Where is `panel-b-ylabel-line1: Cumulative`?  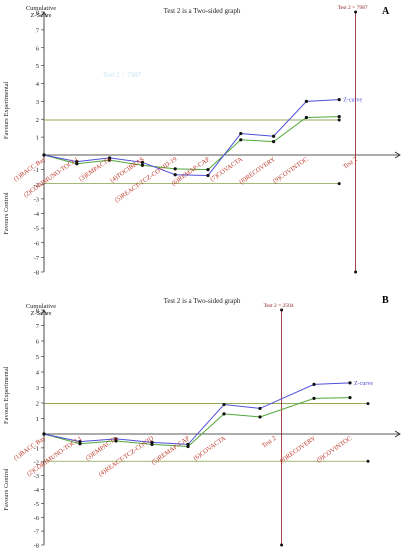
panel-b-ylabel-line1: Cumulative is located at coordinates (41, 306).